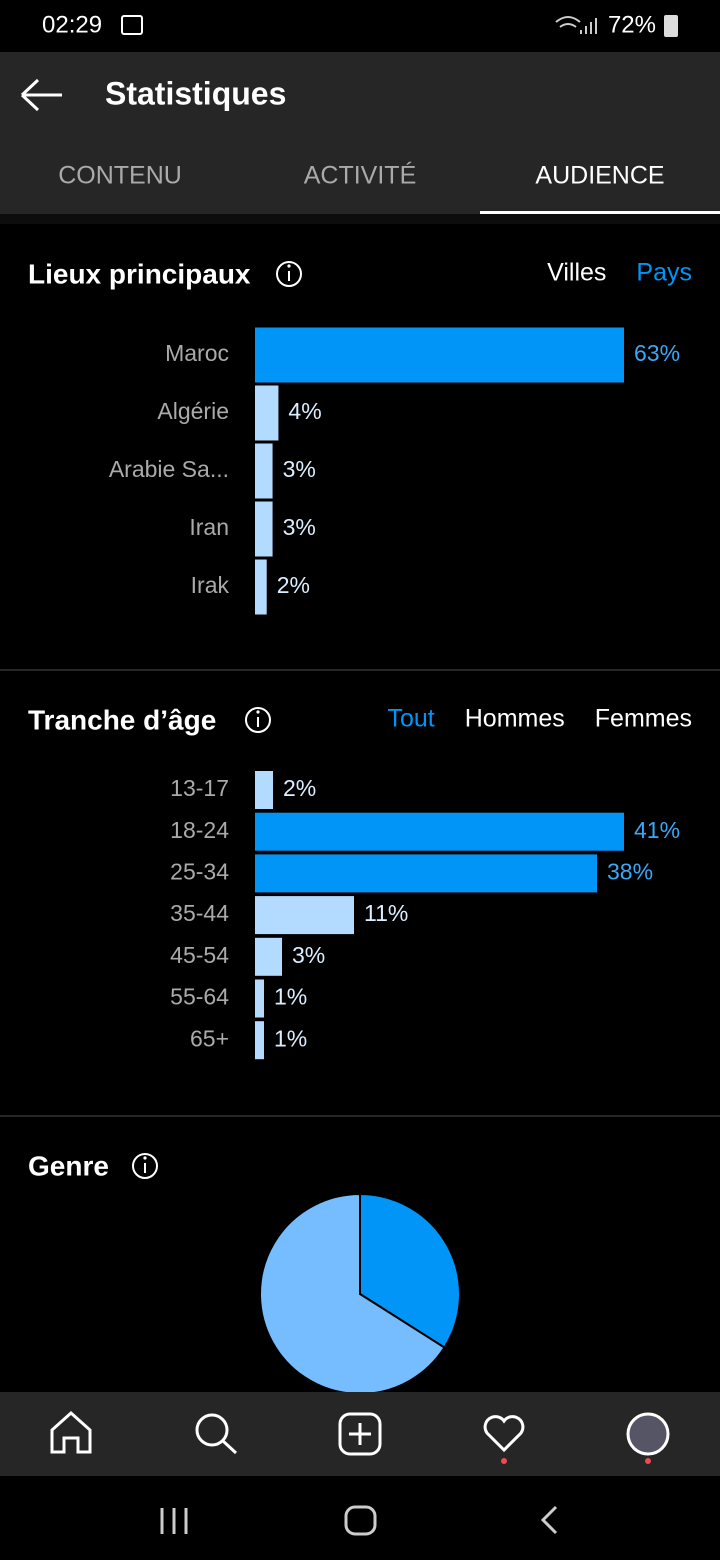 This screenshot has height=1560, width=720. I want to click on activity-tab, so click(504, 1439).